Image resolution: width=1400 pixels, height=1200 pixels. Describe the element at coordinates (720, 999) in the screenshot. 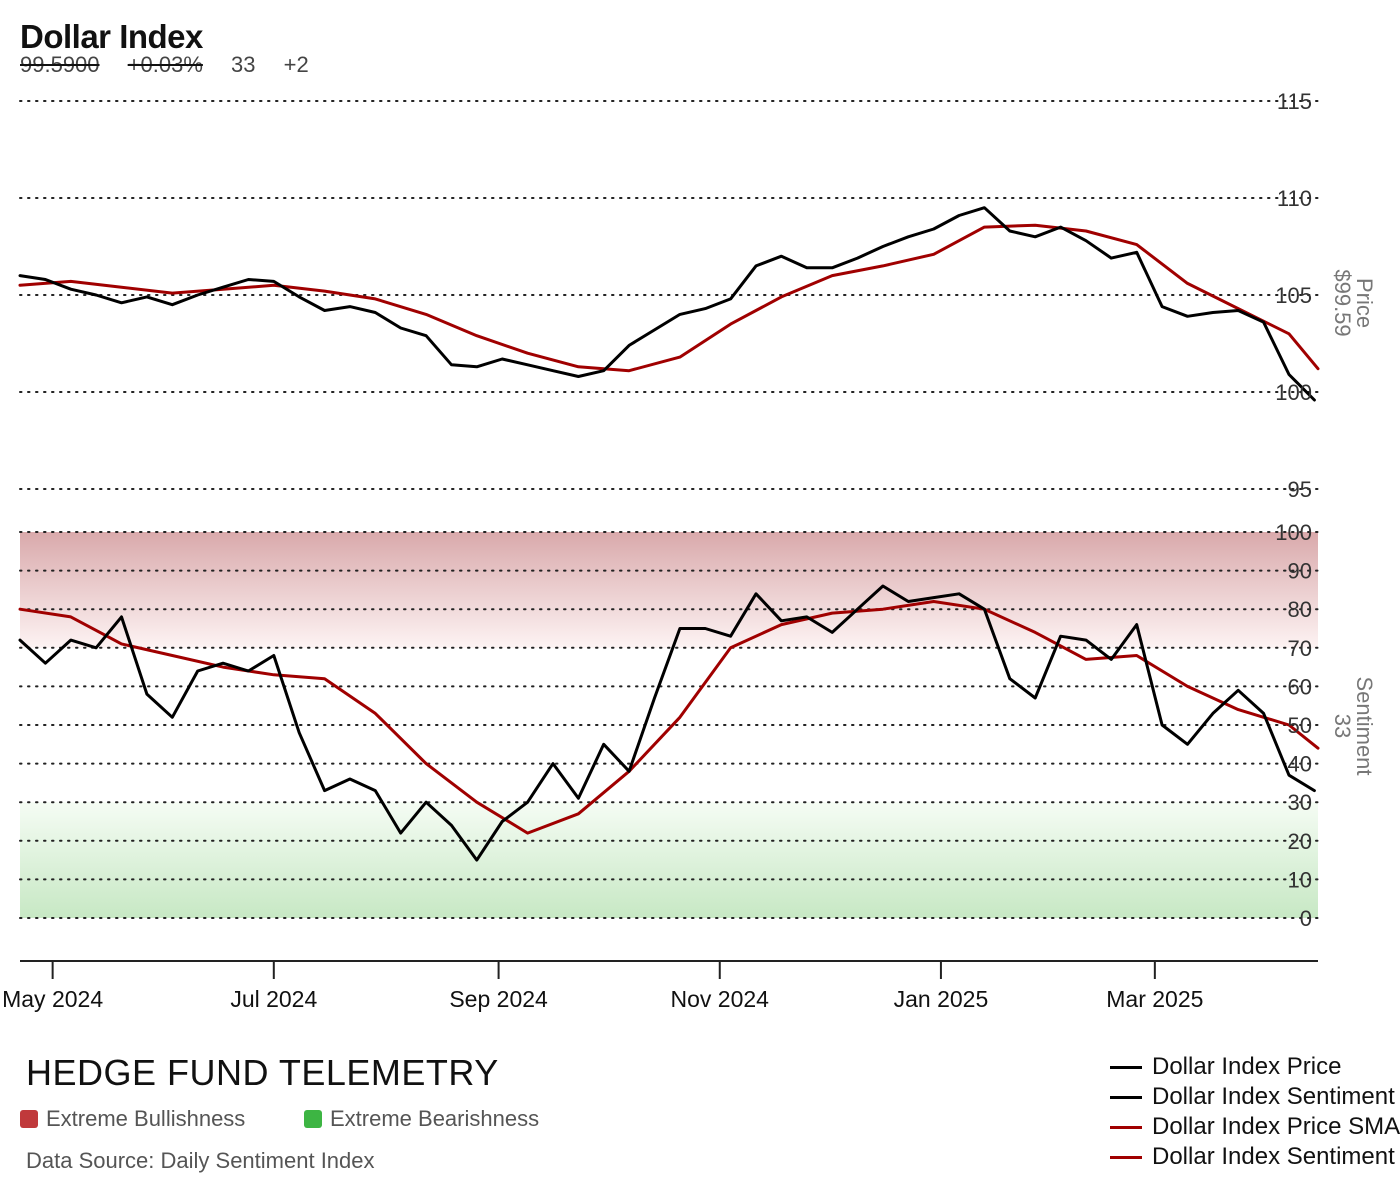

I see `x-tick-label: Nov 2024` at that location.